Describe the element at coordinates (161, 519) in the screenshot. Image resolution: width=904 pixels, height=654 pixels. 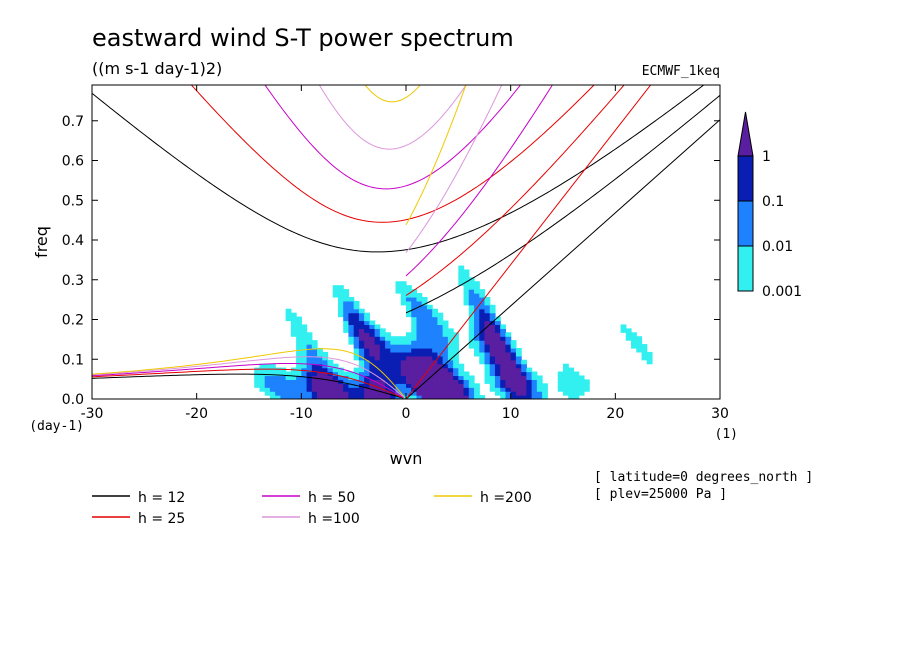
I see `legend-label: h = 25` at that location.